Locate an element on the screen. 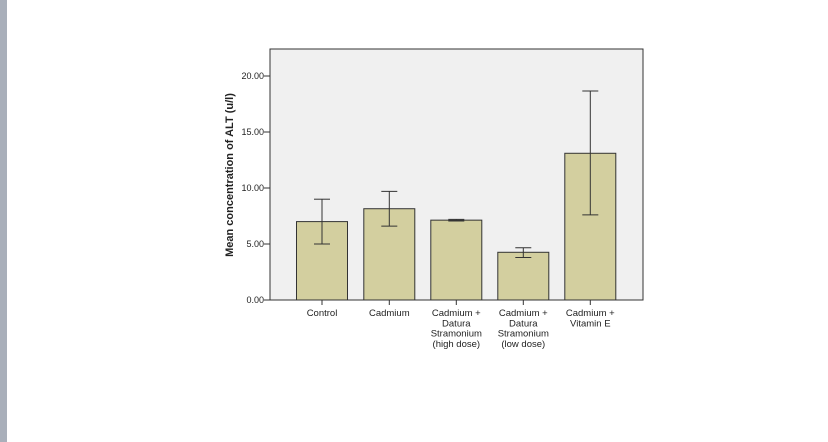 The height and width of the screenshot is (442, 828). y-axis-label: Mean concentration of ALT (u/l) is located at coordinates (230, 175).